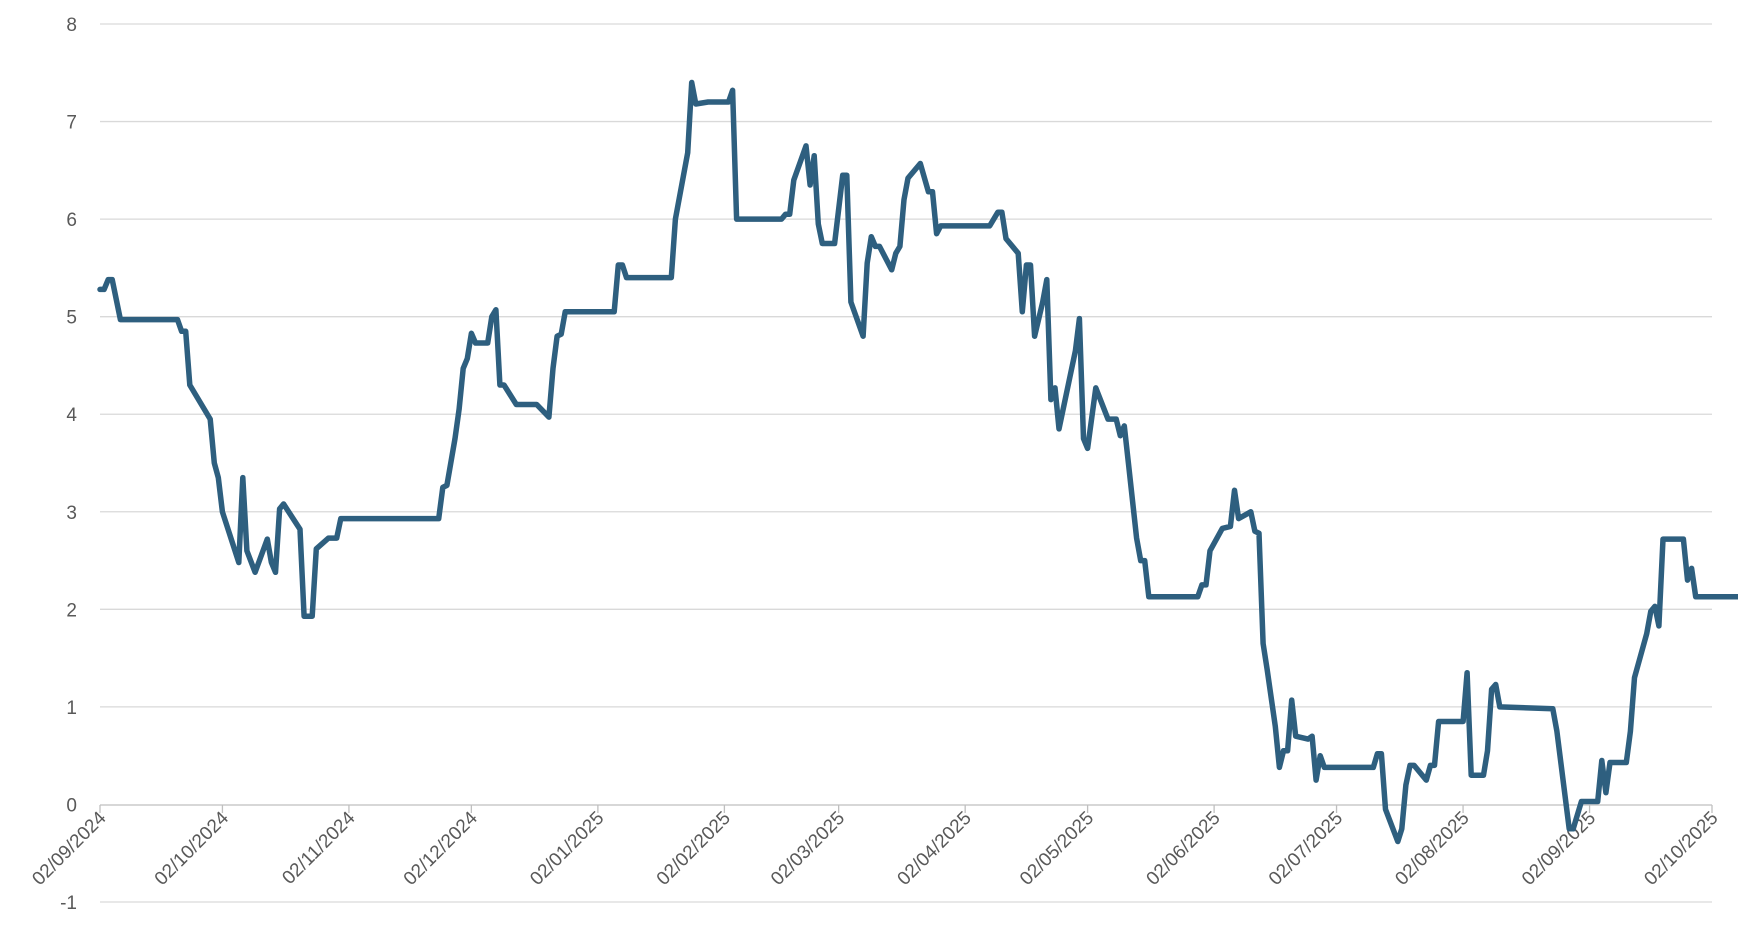  I want to click on y-tick-label: 0, so click(71, 805).